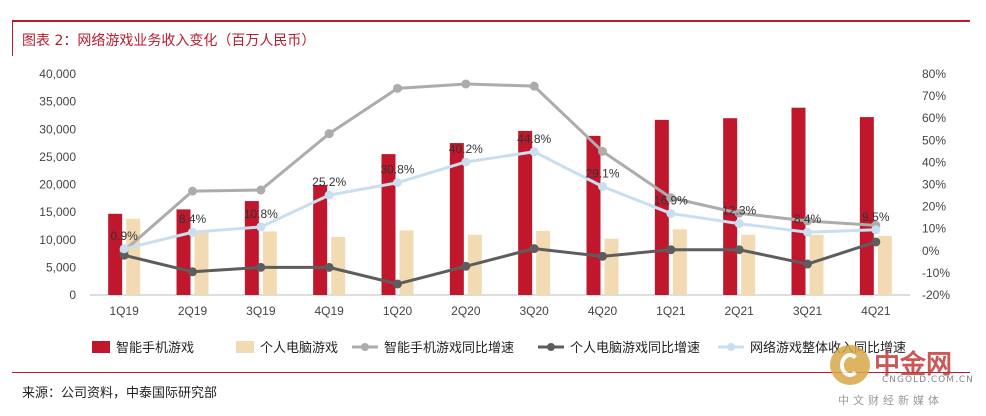  I want to click on title-rule, so click(491, 21).